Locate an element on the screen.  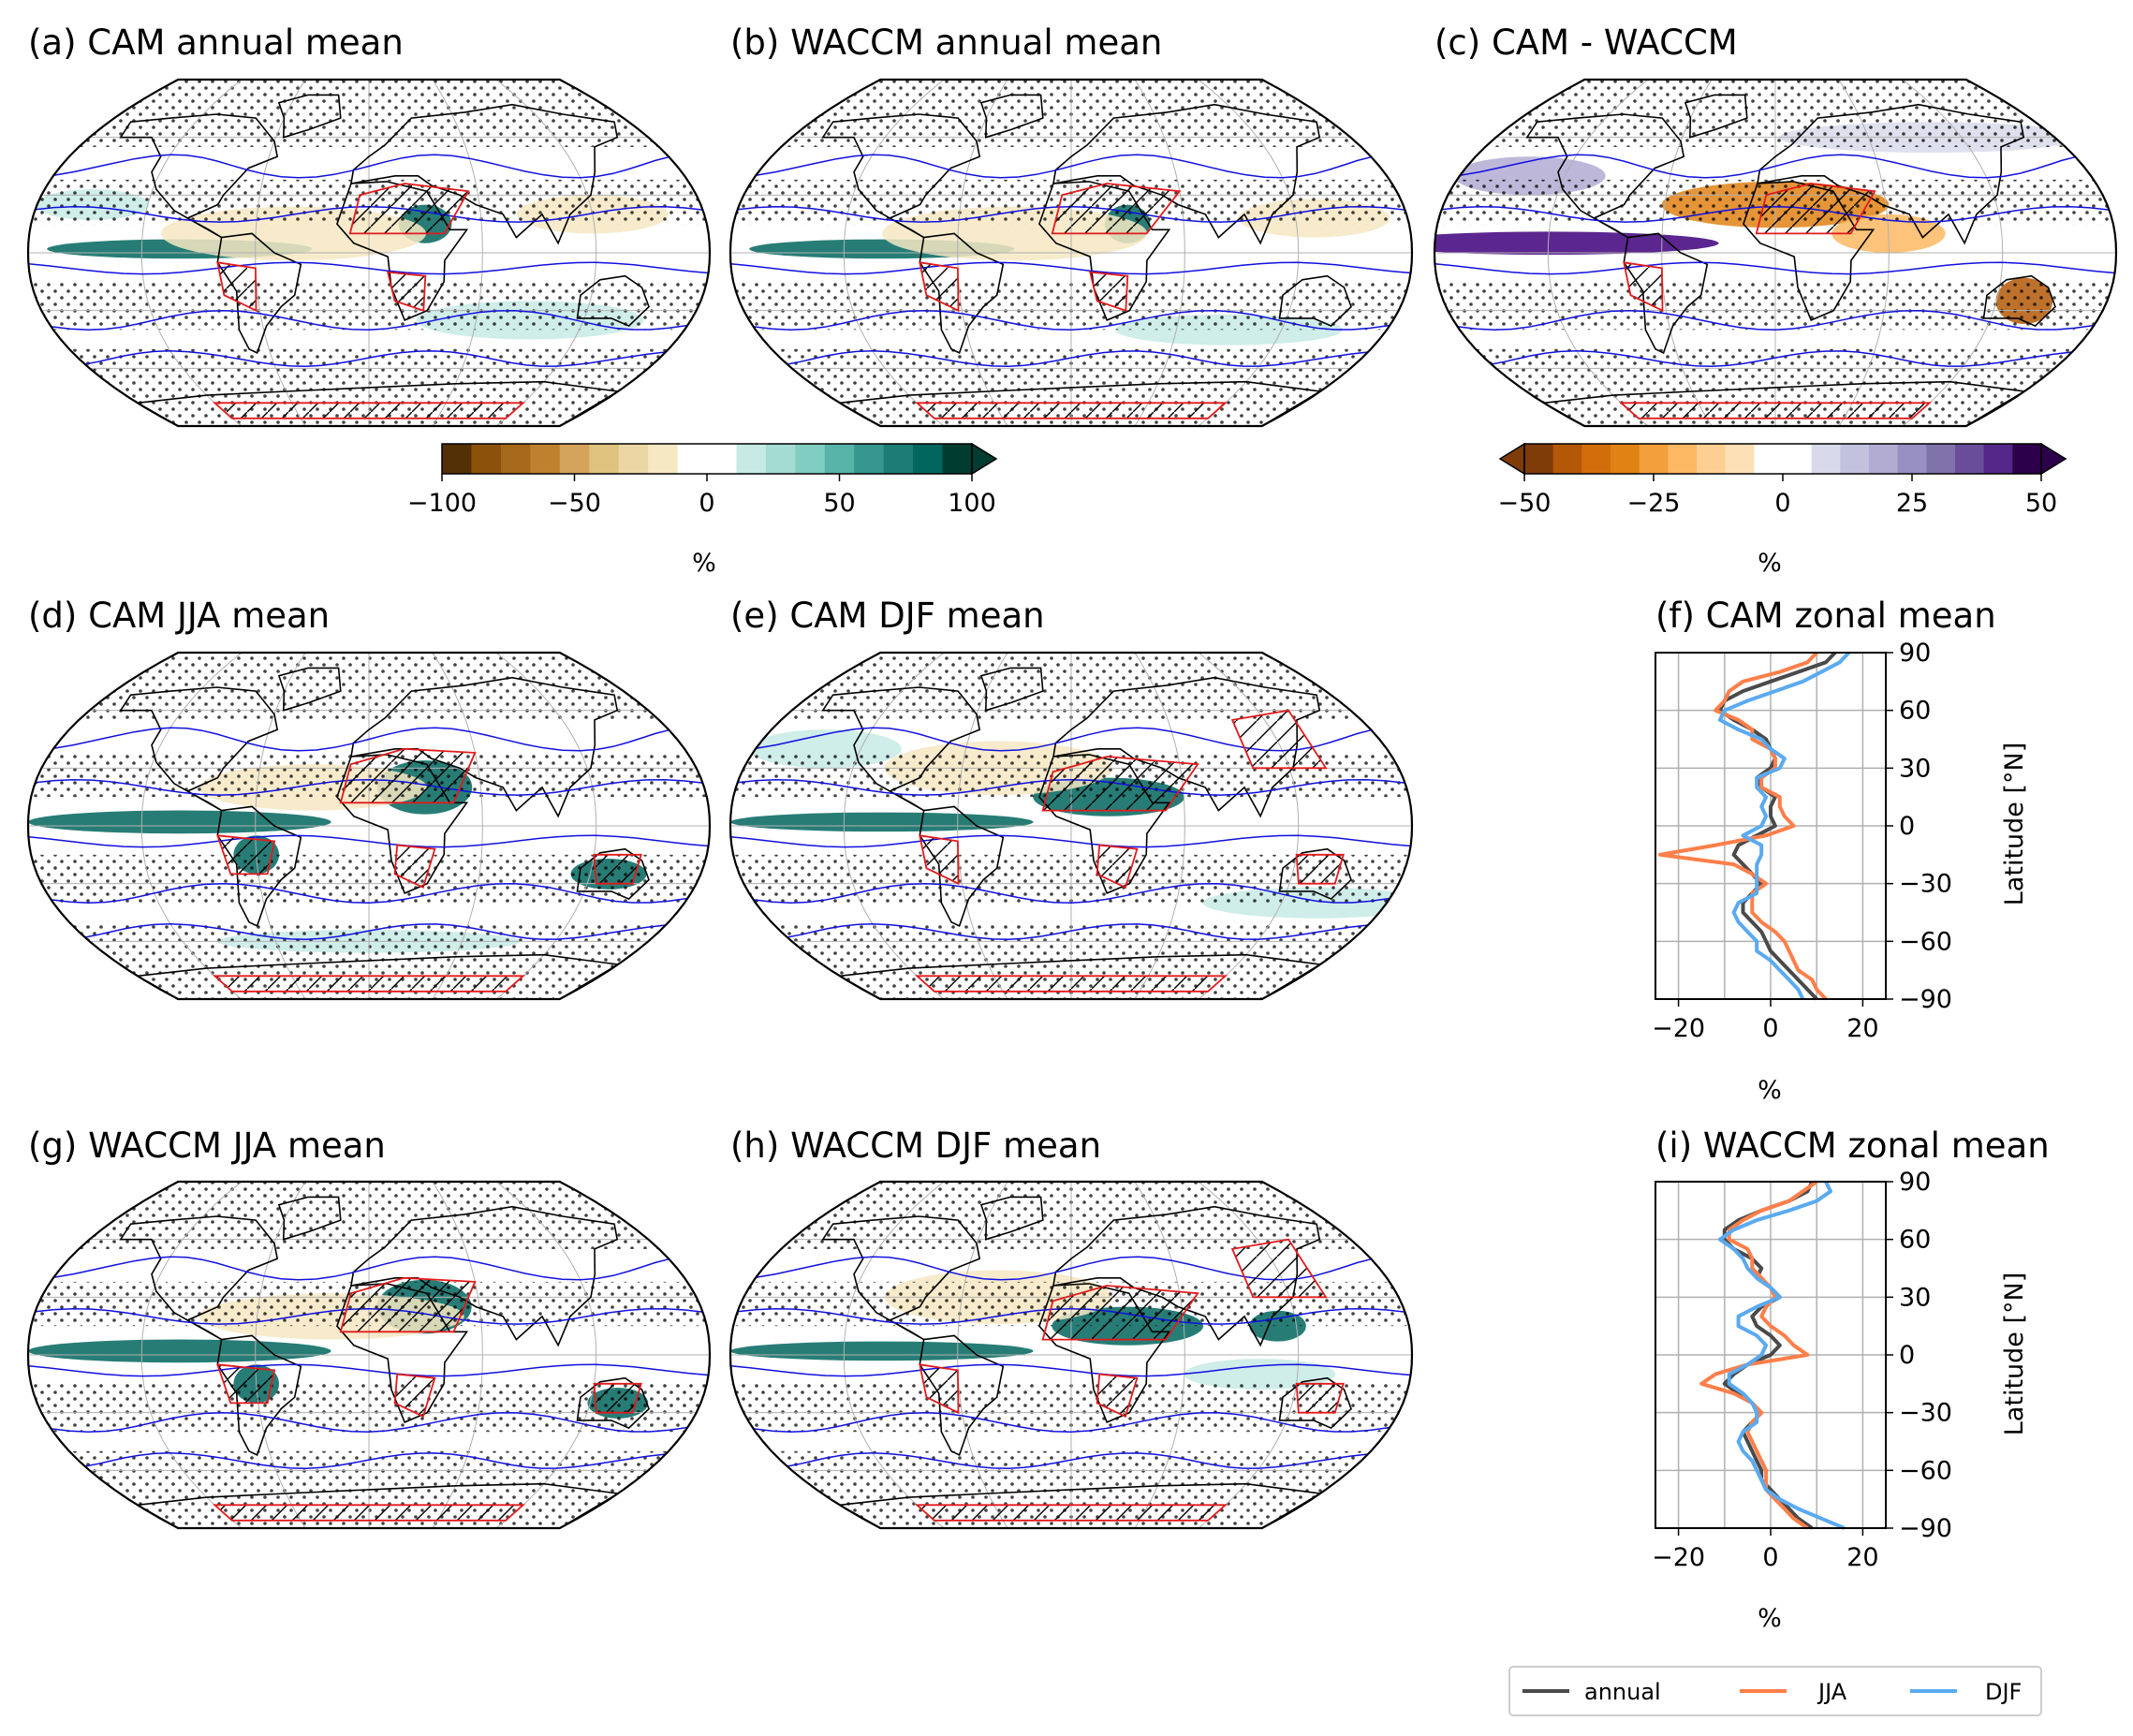
y-tick-label: 60 is located at coordinates (1915, 712).